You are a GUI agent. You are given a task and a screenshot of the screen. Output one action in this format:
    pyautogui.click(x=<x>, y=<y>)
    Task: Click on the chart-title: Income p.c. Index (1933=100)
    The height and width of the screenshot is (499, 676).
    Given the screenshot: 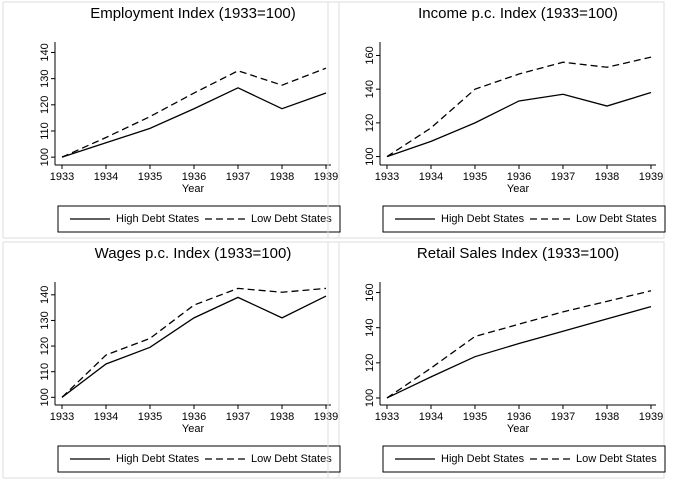 What is the action you would take?
    pyautogui.click(x=518, y=13)
    